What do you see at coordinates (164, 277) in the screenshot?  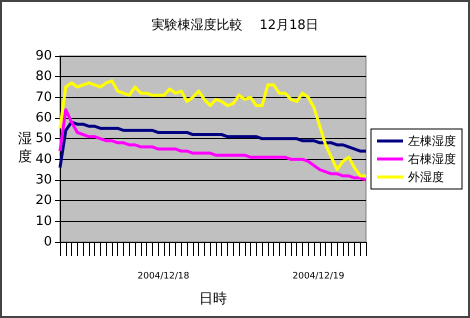 I see `text: 2004/12/18` at bounding box center [164, 277].